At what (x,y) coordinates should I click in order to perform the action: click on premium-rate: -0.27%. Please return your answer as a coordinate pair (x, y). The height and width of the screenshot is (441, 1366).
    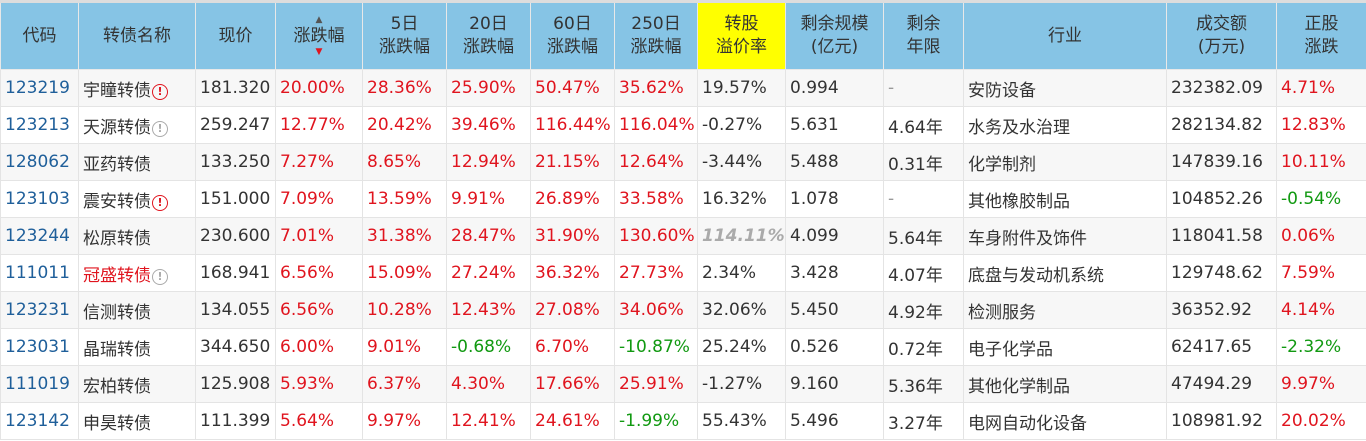
    Looking at the image, I should click on (741, 125).